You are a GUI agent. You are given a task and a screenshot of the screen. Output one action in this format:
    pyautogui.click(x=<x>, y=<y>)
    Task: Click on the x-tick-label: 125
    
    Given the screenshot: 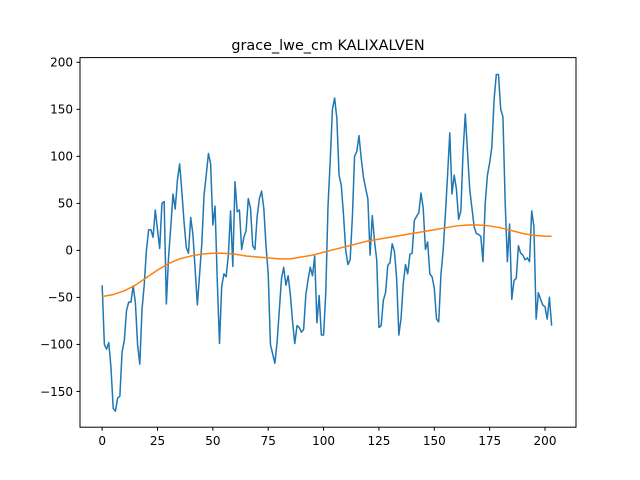 What is the action you would take?
    pyautogui.click(x=378, y=441)
    